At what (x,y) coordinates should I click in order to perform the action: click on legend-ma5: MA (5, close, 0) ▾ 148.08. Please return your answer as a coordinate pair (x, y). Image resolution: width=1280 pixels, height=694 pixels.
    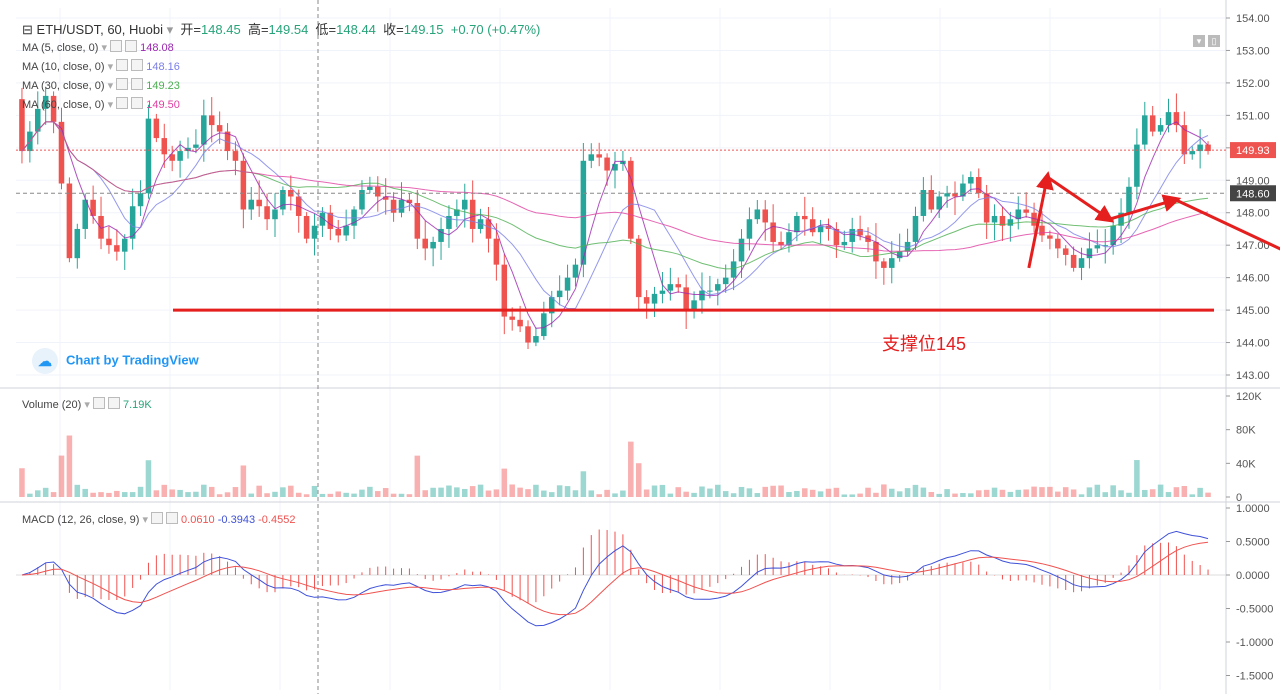
    Looking at the image, I should click on (98, 47).